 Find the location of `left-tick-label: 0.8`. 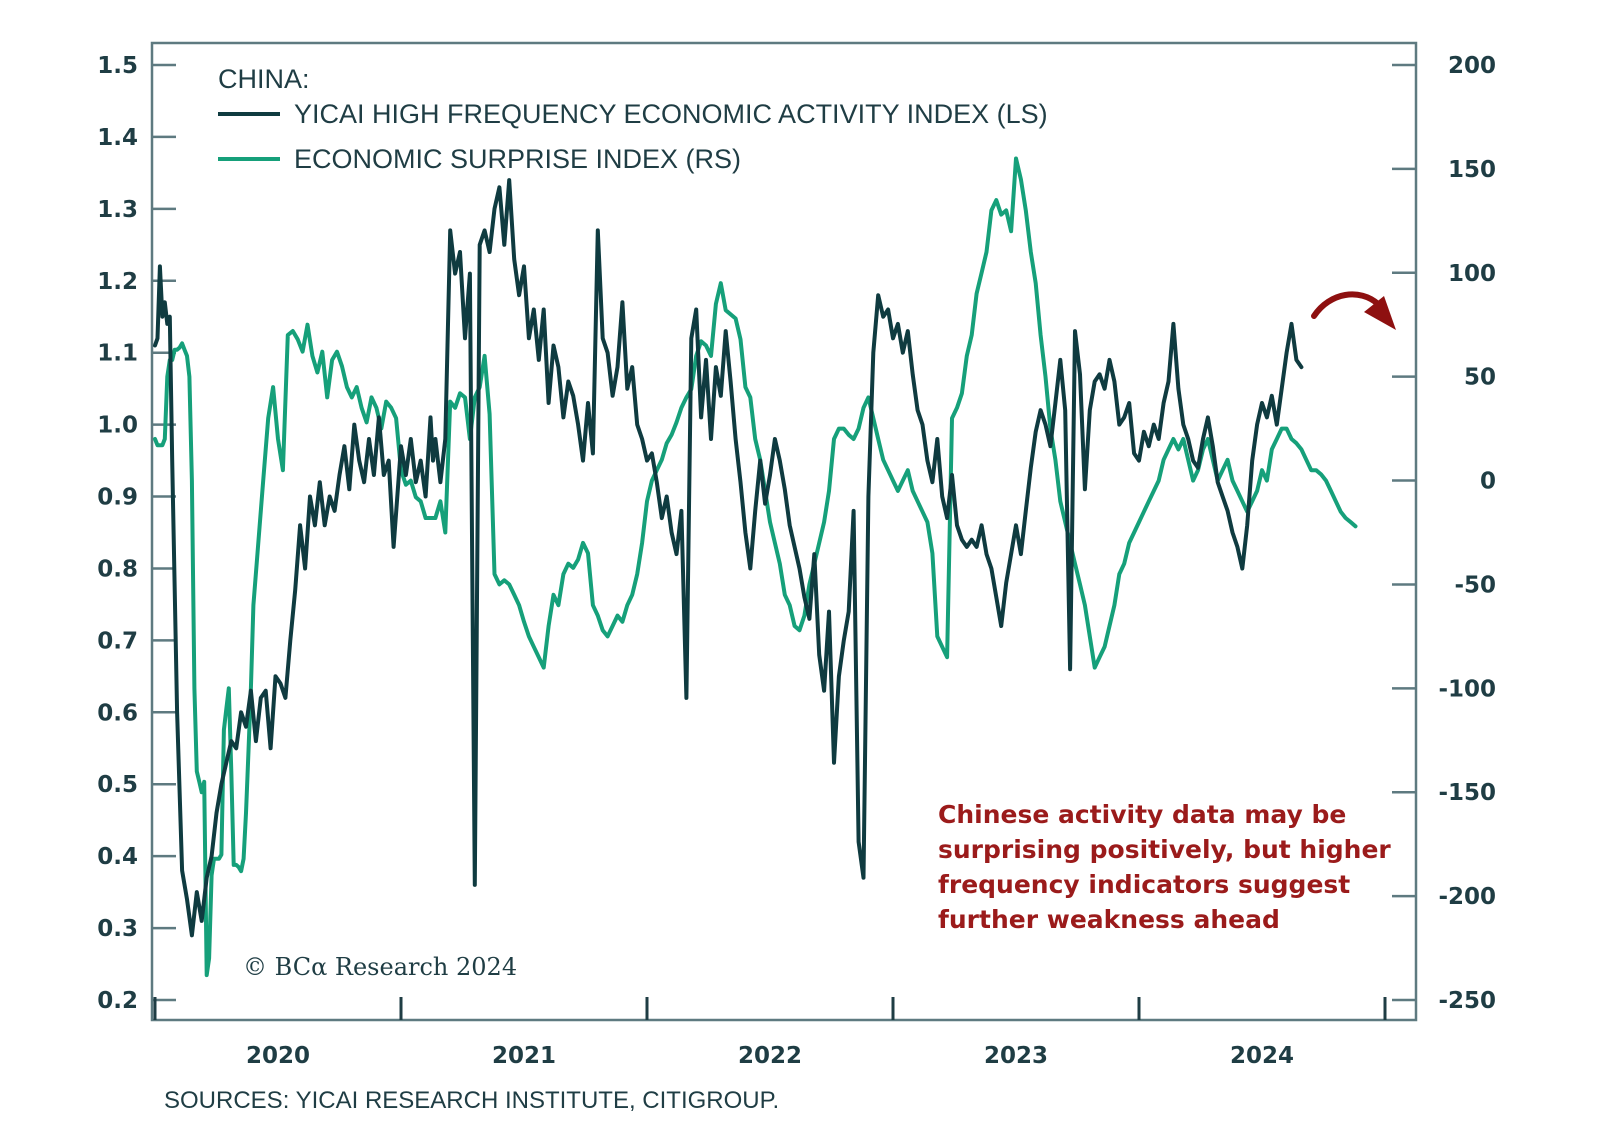

left-tick-label: 0.8 is located at coordinates (117, 569).